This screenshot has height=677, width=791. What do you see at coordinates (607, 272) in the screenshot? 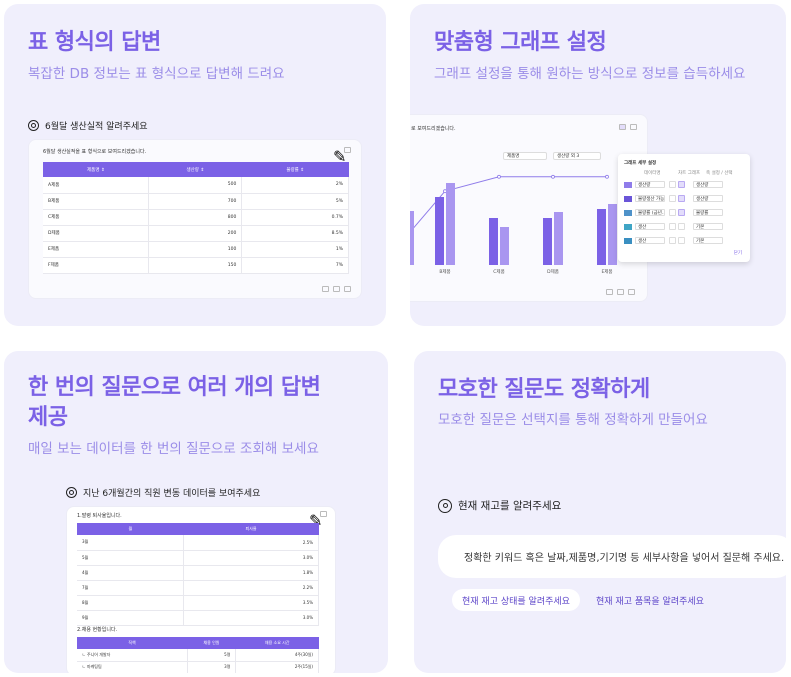
I see `x-tick-label: E제품` at bounding box center [607, 272].